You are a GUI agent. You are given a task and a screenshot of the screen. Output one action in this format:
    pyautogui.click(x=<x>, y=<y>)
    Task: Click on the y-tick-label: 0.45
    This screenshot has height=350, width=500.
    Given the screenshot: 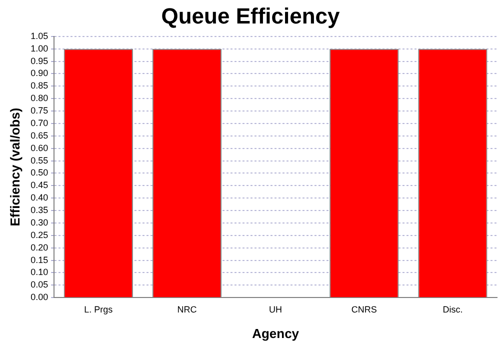 What is the action you would take?
    pyautogui.click(x=39, y=185)
    